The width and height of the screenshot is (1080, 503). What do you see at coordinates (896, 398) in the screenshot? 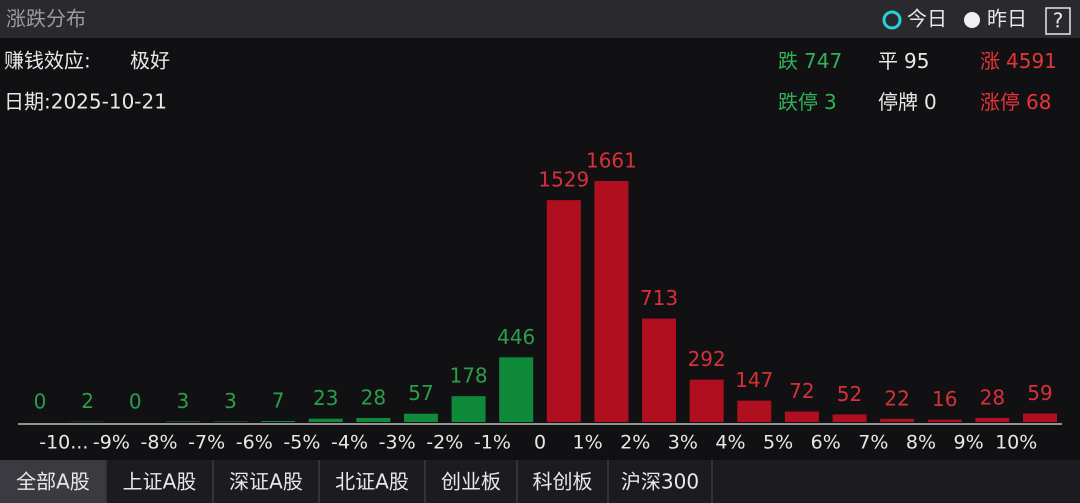
I see `value-label: 22` at bounding box center [896, 398].